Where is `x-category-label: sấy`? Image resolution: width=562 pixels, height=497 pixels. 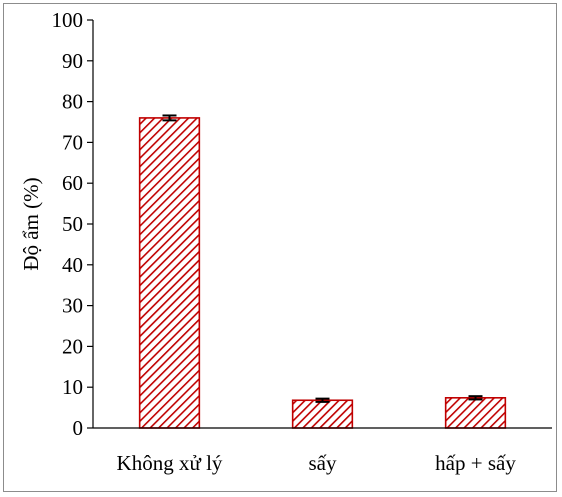
x-category-label: sấy is located at coordinates (323, 463).